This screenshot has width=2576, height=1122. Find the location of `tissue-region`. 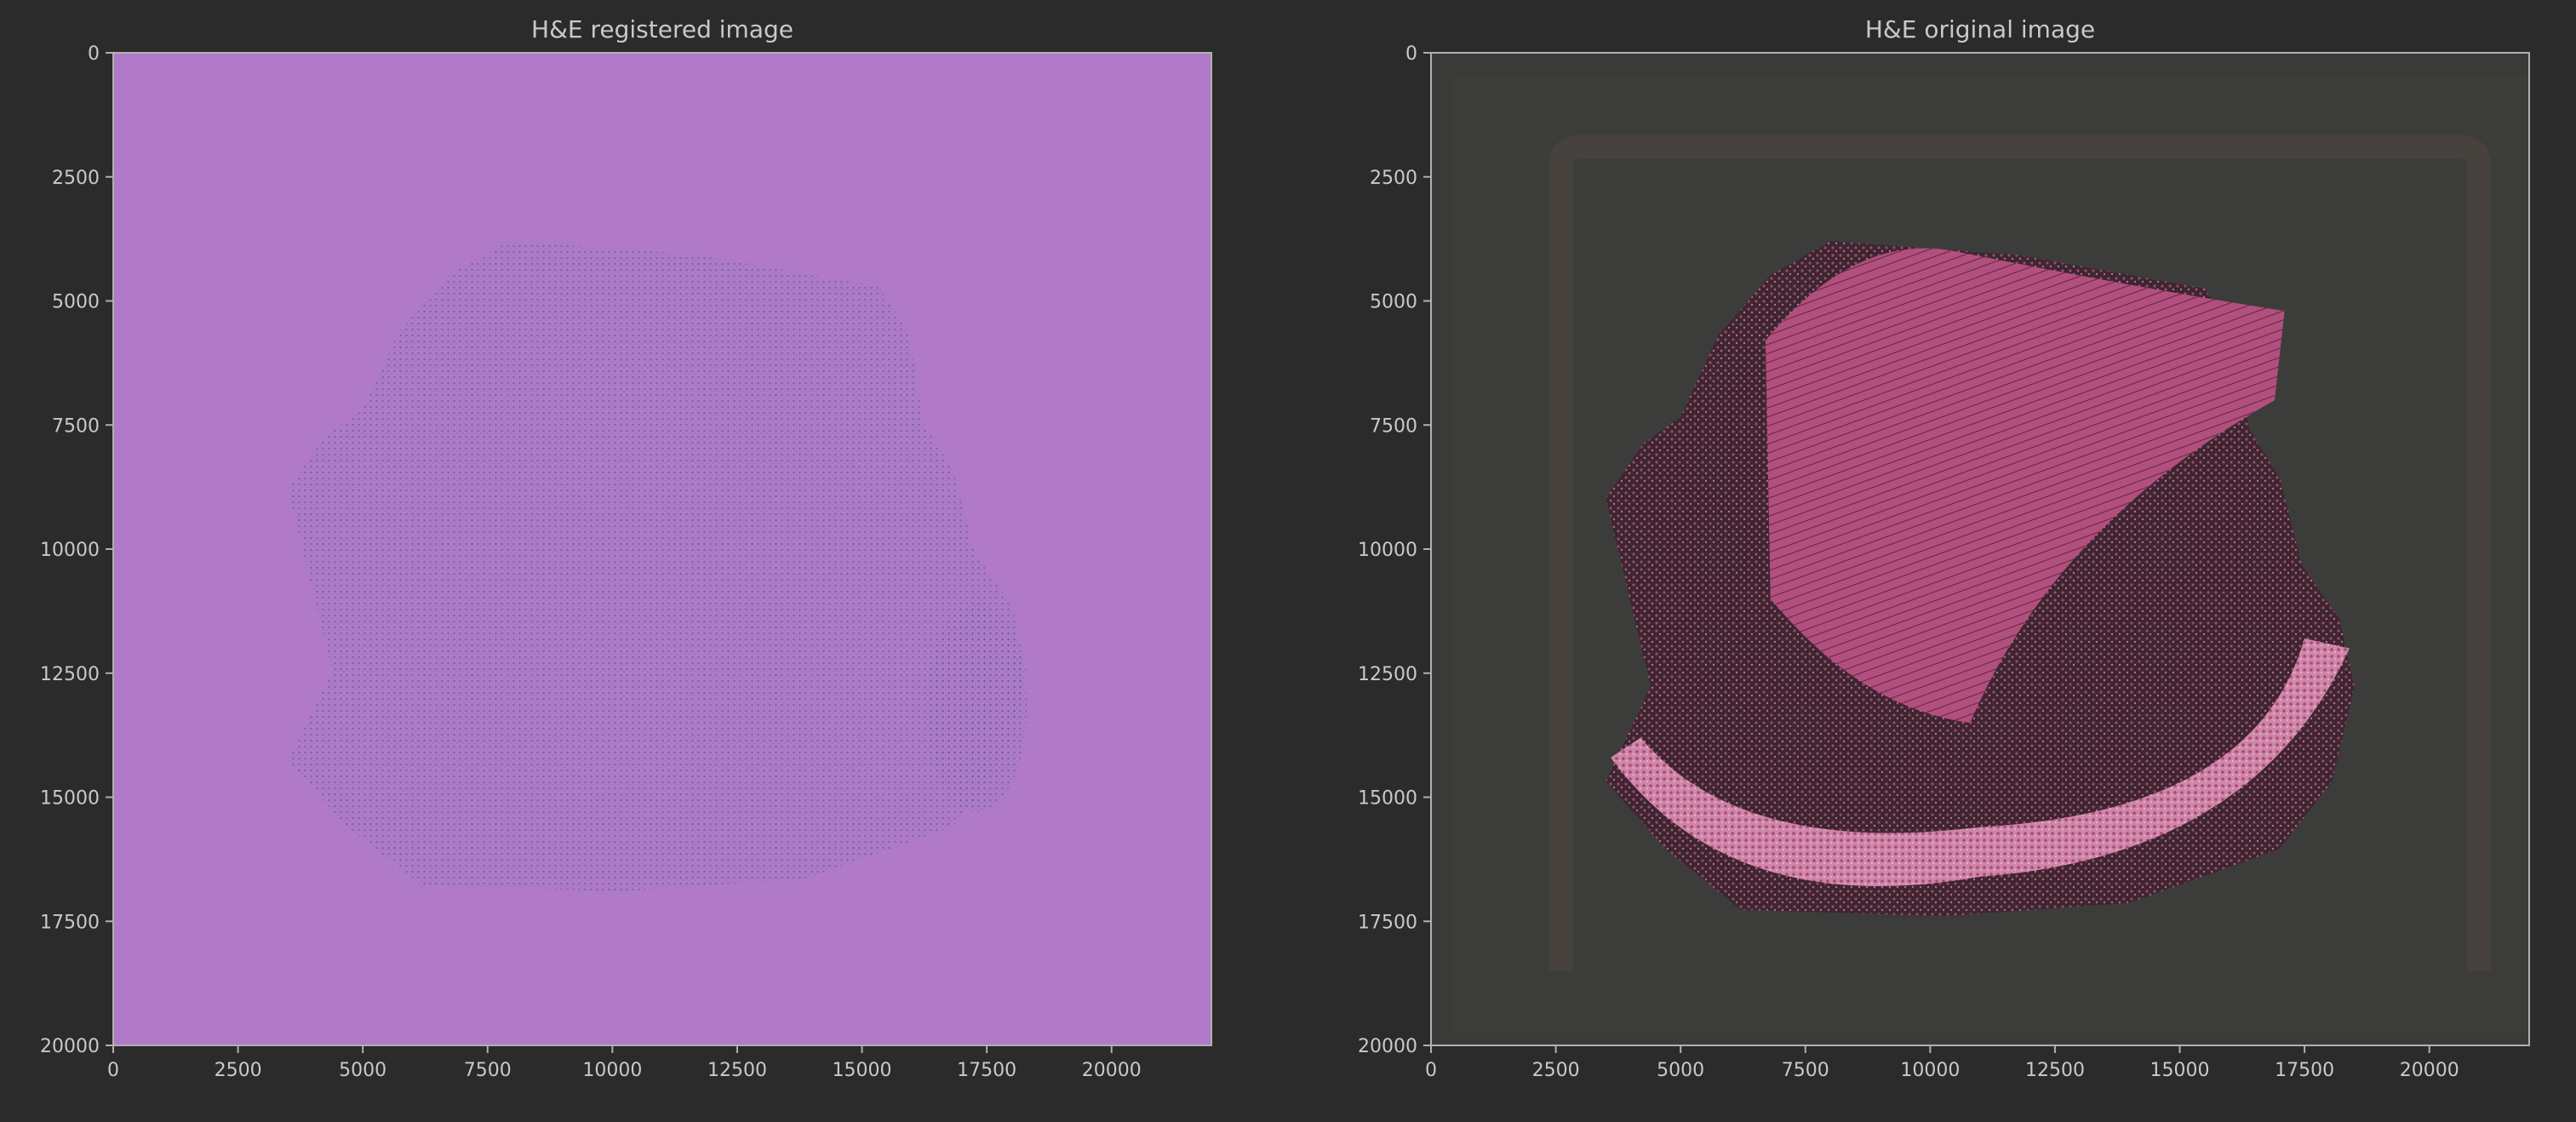

tissue-region is located at coordinates (977, 708).